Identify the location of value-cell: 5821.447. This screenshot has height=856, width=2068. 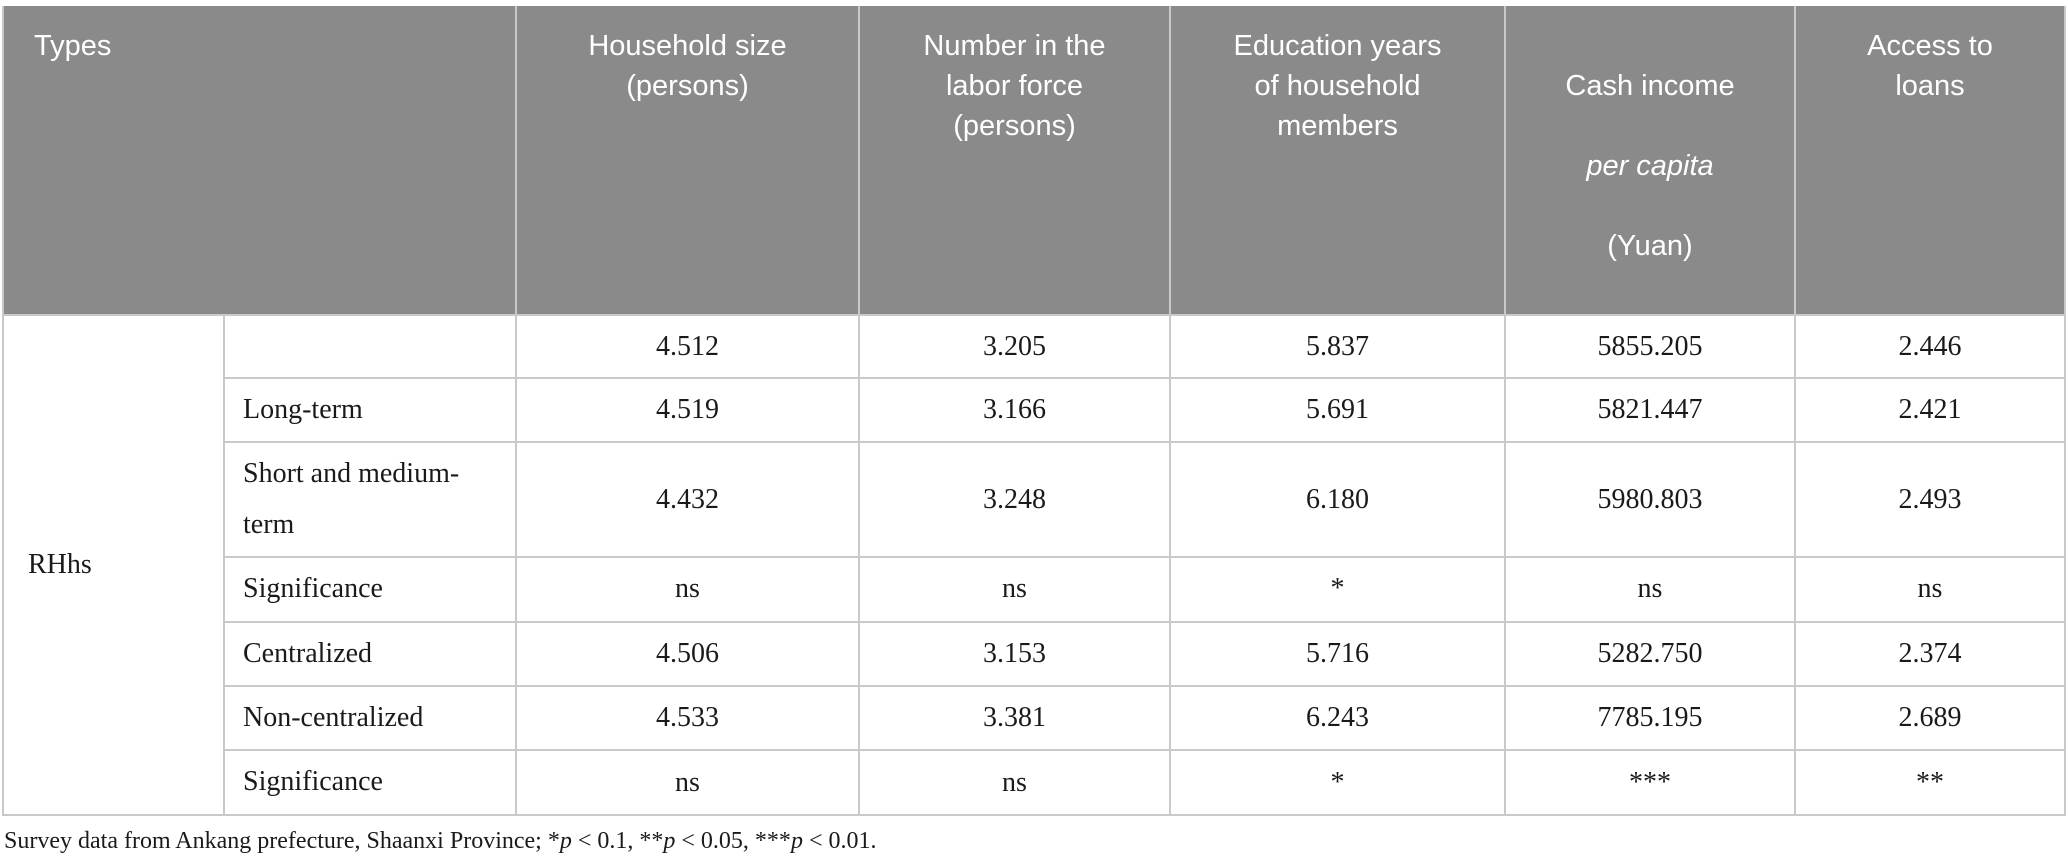
(1650, 410).